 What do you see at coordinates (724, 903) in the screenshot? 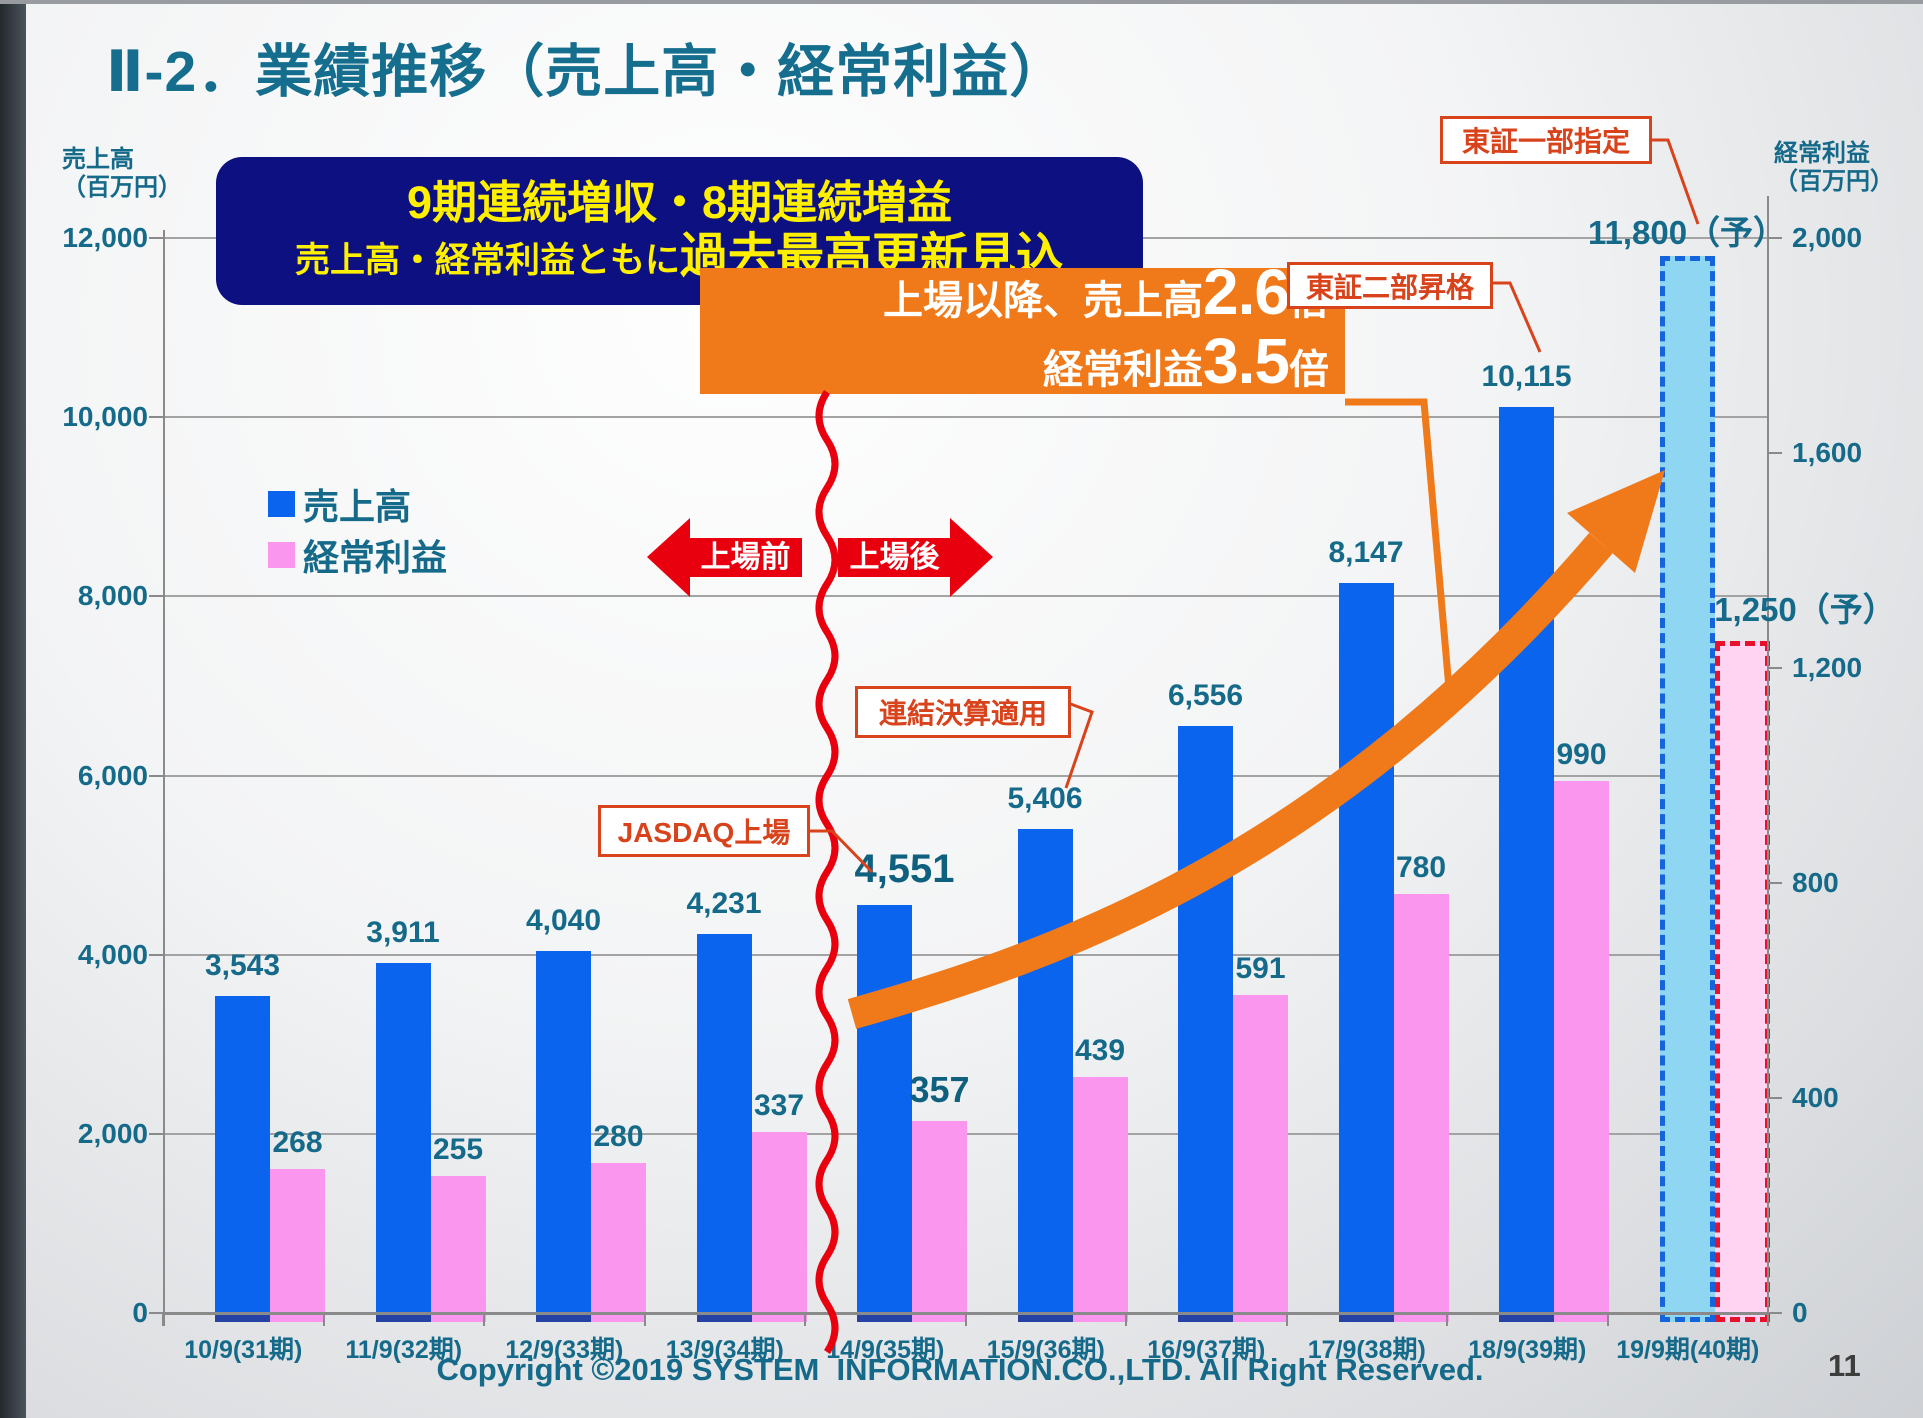
I see `sales-value-label: 4,231` at bounding box center [724, 903].